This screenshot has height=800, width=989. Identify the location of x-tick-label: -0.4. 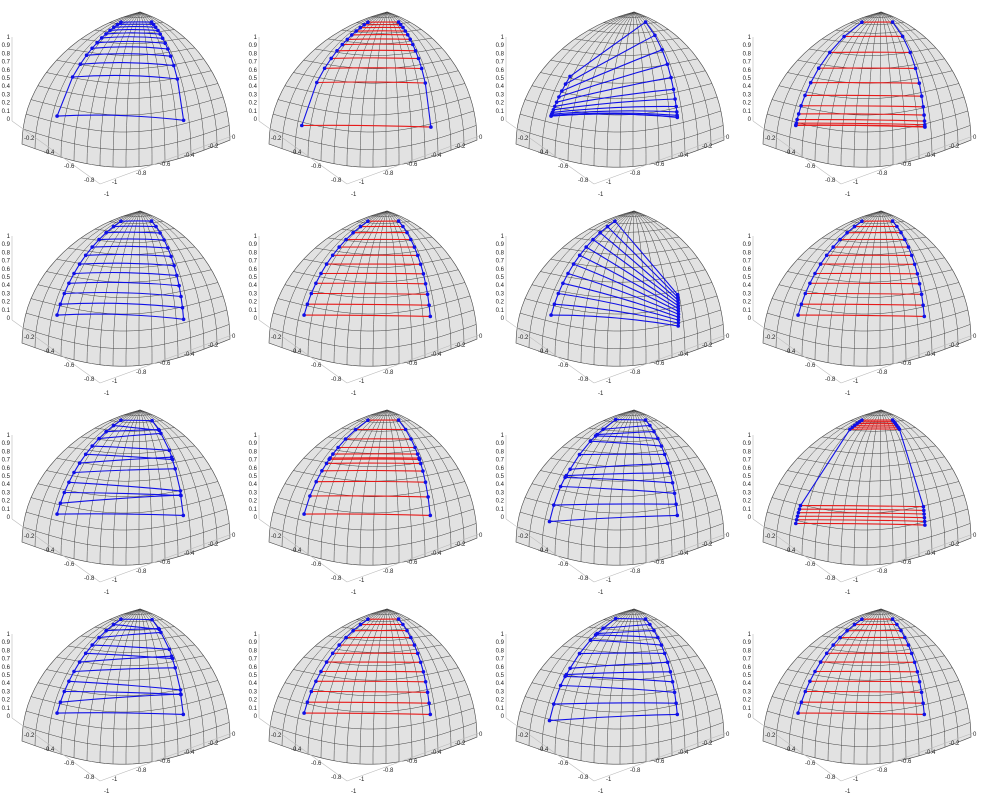
(790, 551).